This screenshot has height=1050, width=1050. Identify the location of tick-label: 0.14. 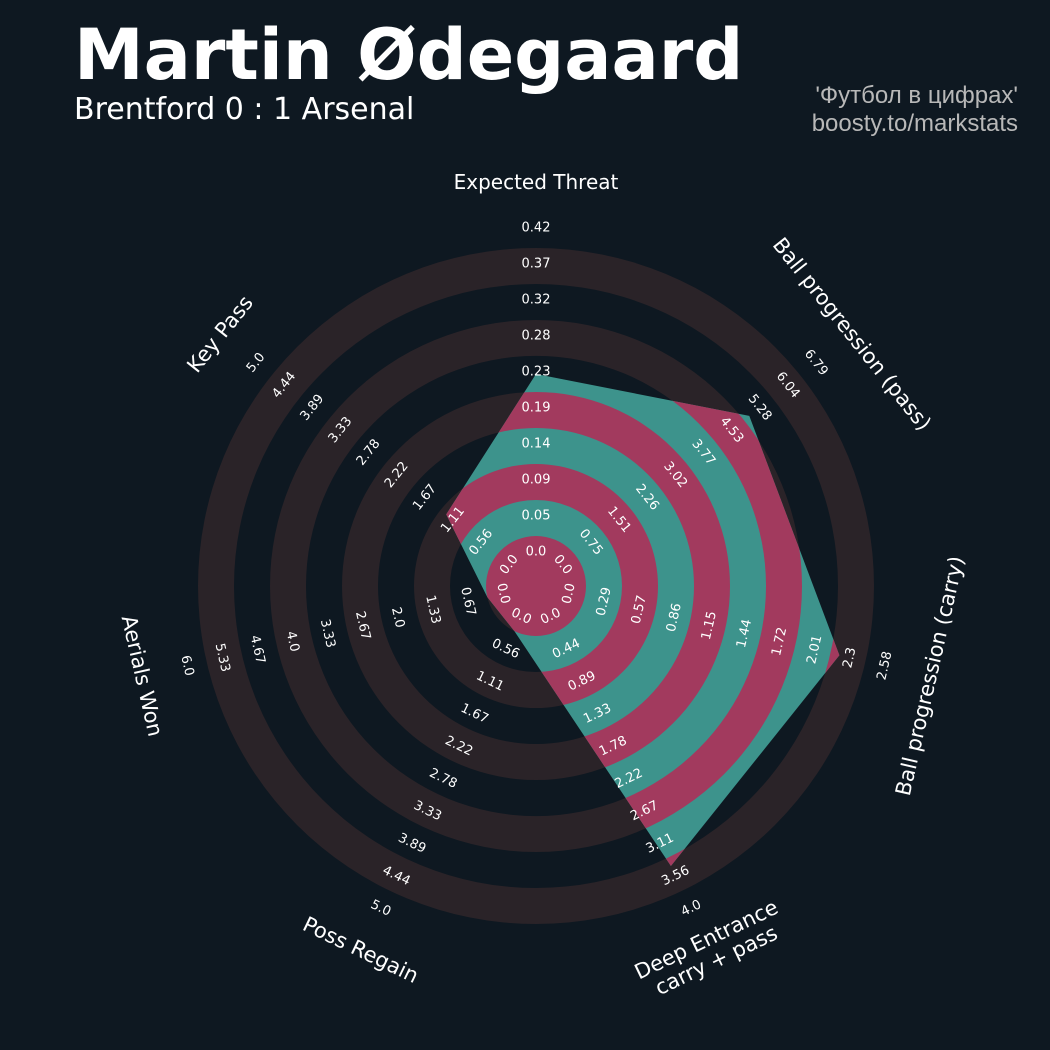
(536, 444).